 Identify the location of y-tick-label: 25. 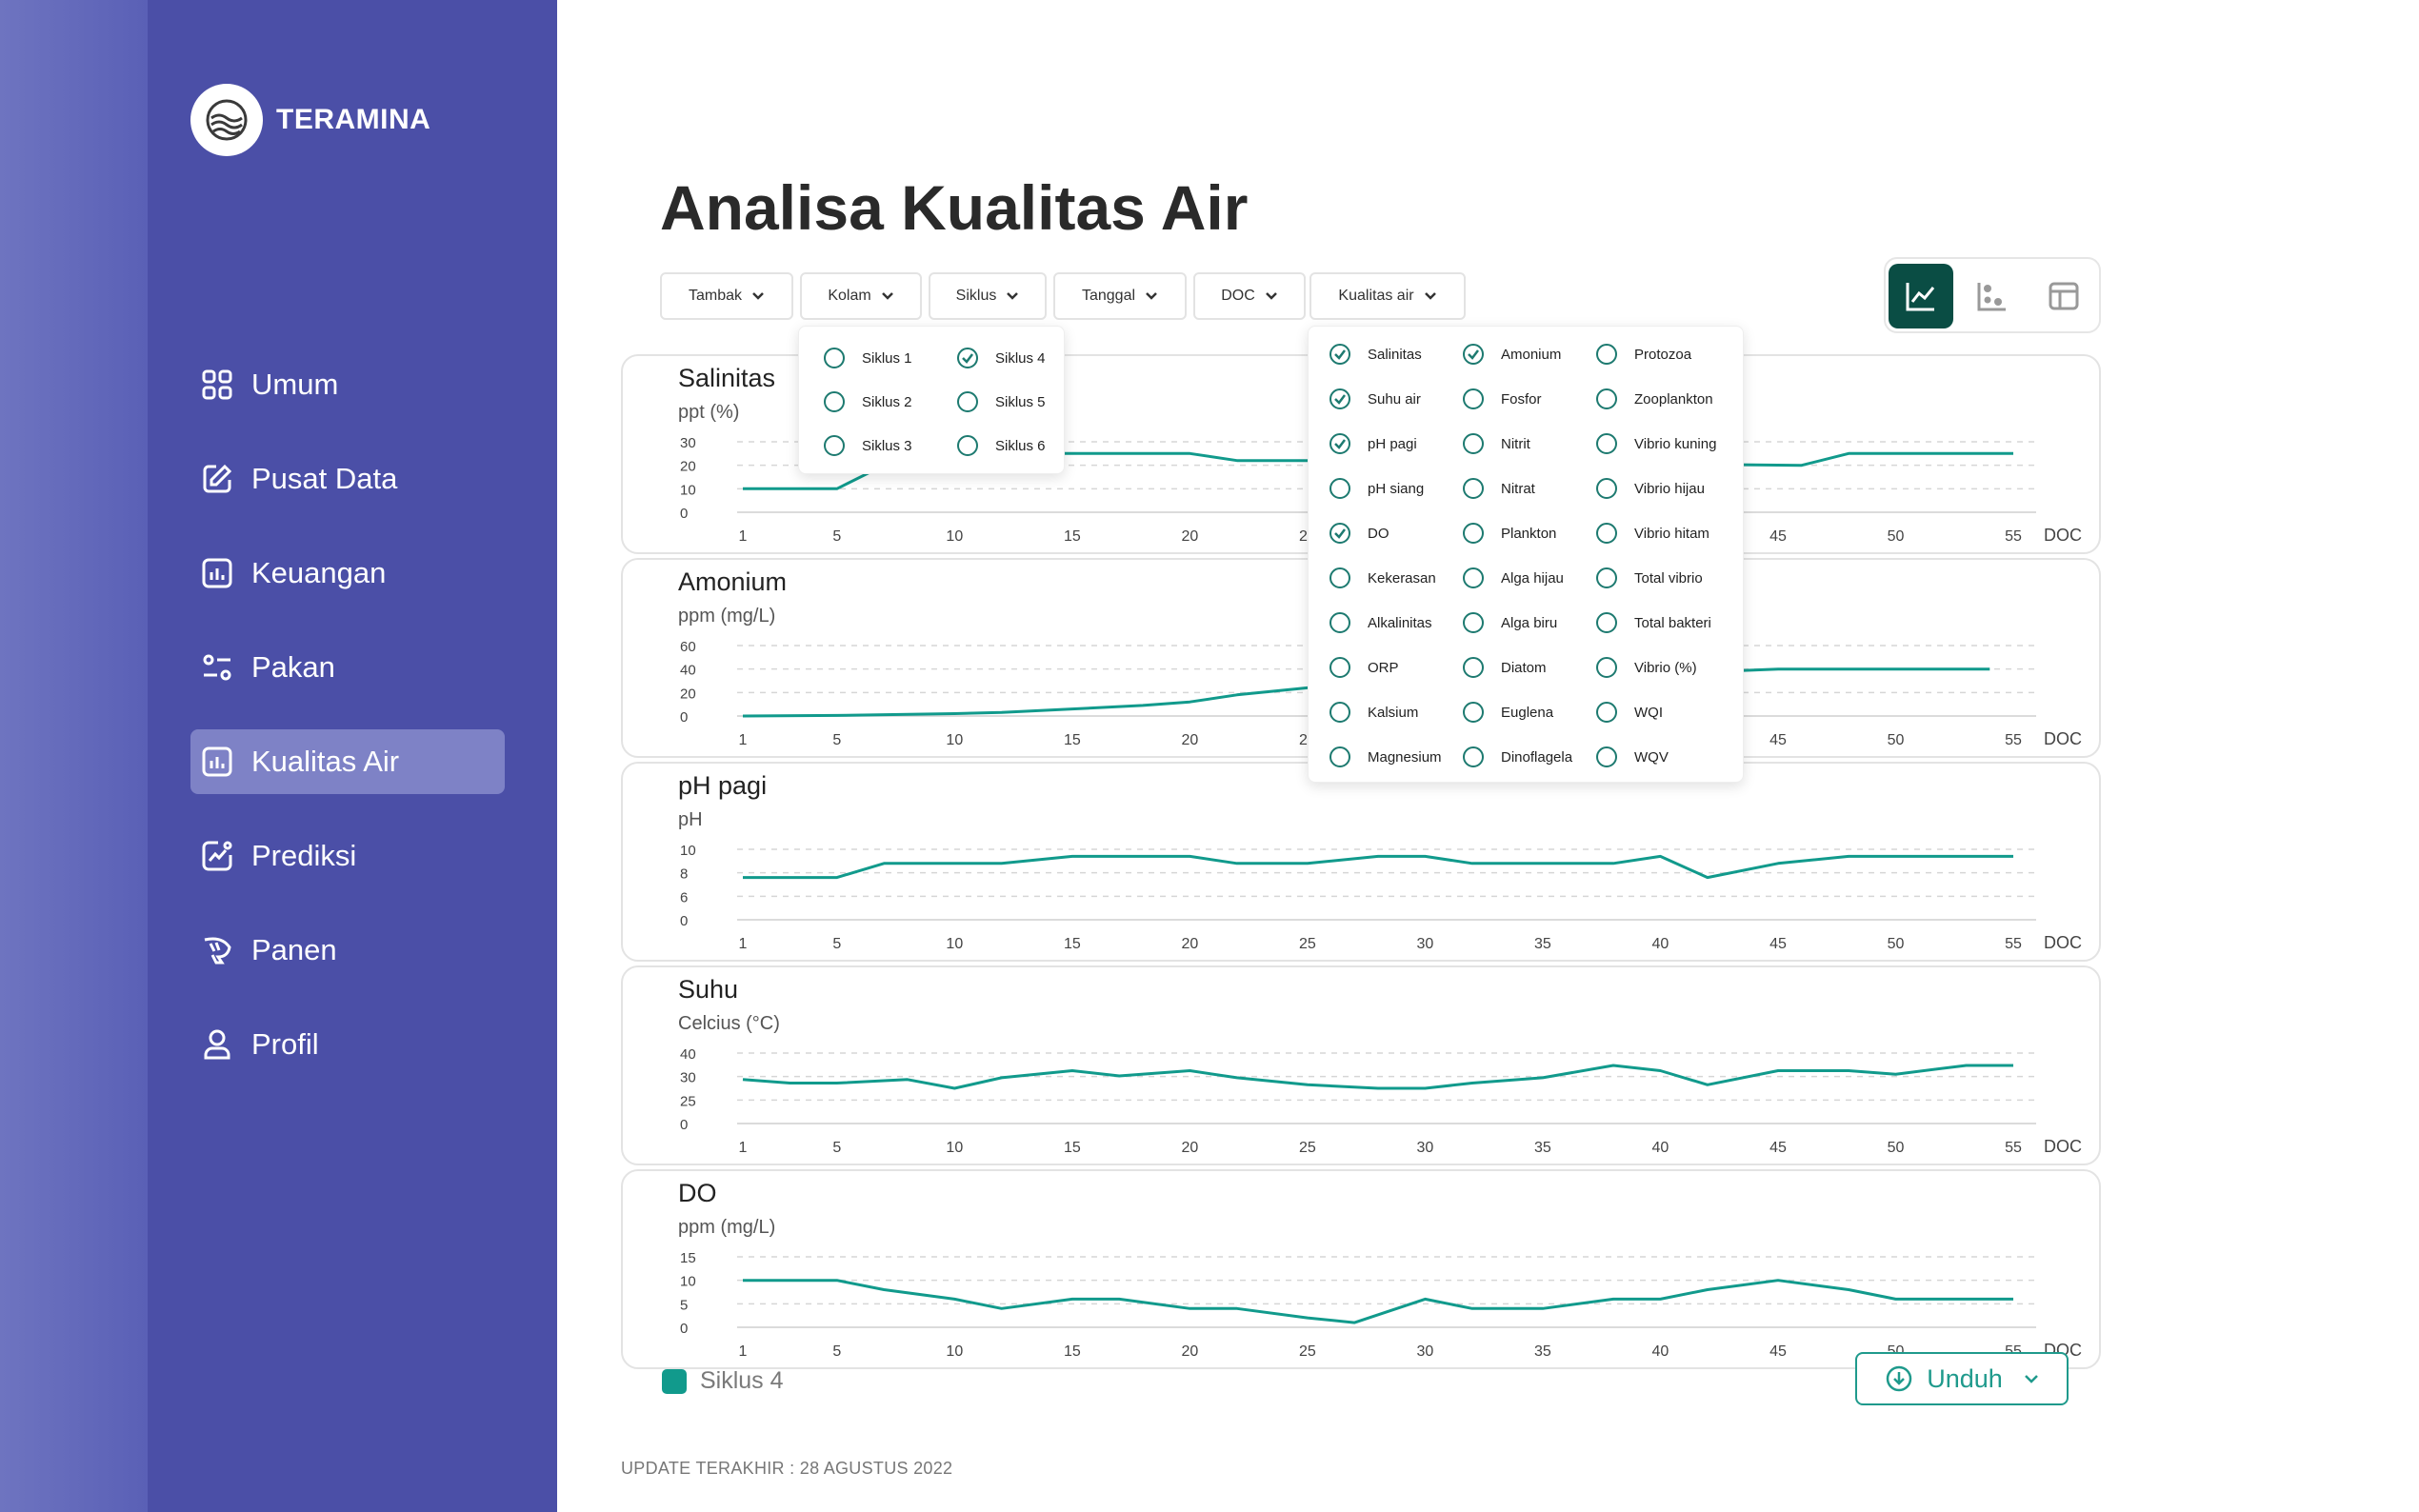
(688, 1101).